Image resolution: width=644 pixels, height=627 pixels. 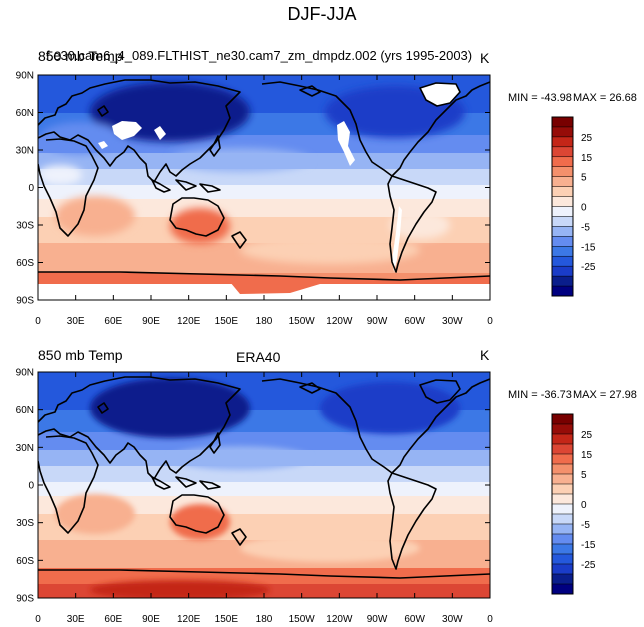 I want to click on panel1-units: K, so click(x=485, y=58).